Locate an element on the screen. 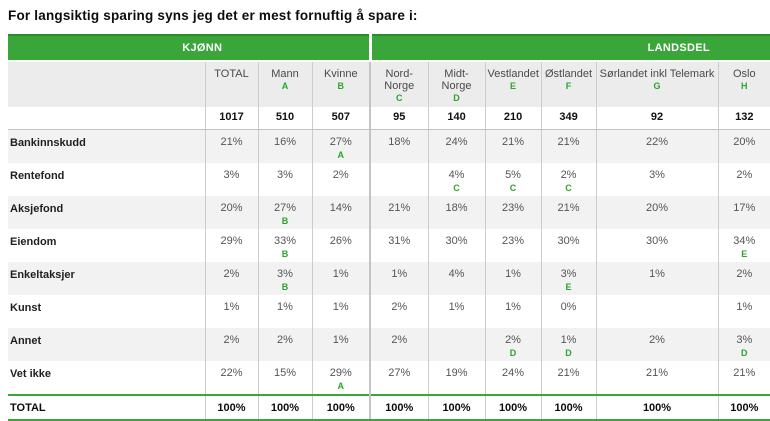 This screenshot has height=421, width=770. cell-sig-letter: B is located at coordinates (285, 221).